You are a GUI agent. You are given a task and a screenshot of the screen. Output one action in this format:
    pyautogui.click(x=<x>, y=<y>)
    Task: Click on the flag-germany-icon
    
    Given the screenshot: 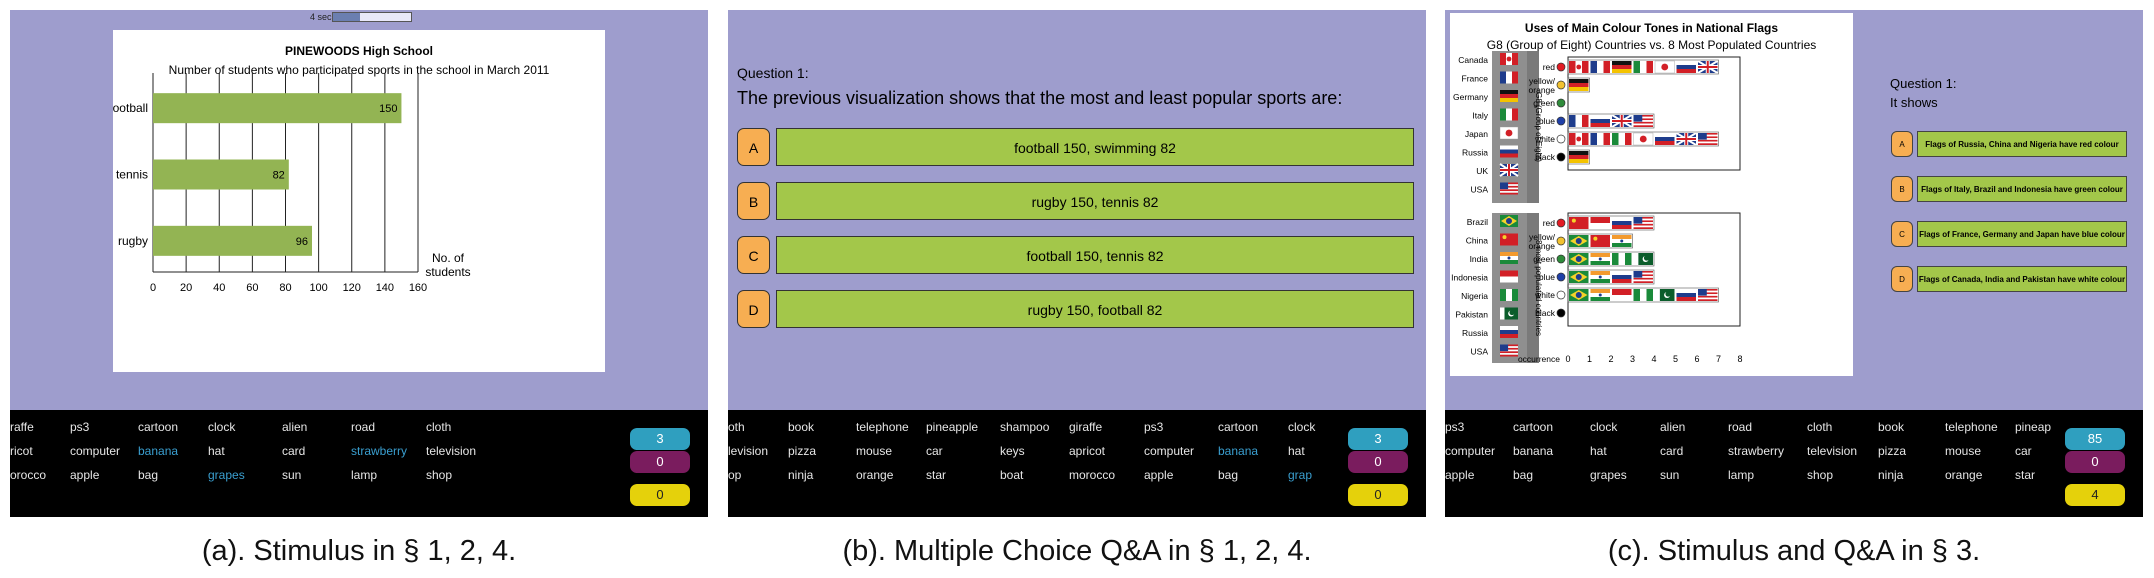 What is the action you would take?
    pyautogui.click(x=1509, y=96)
    